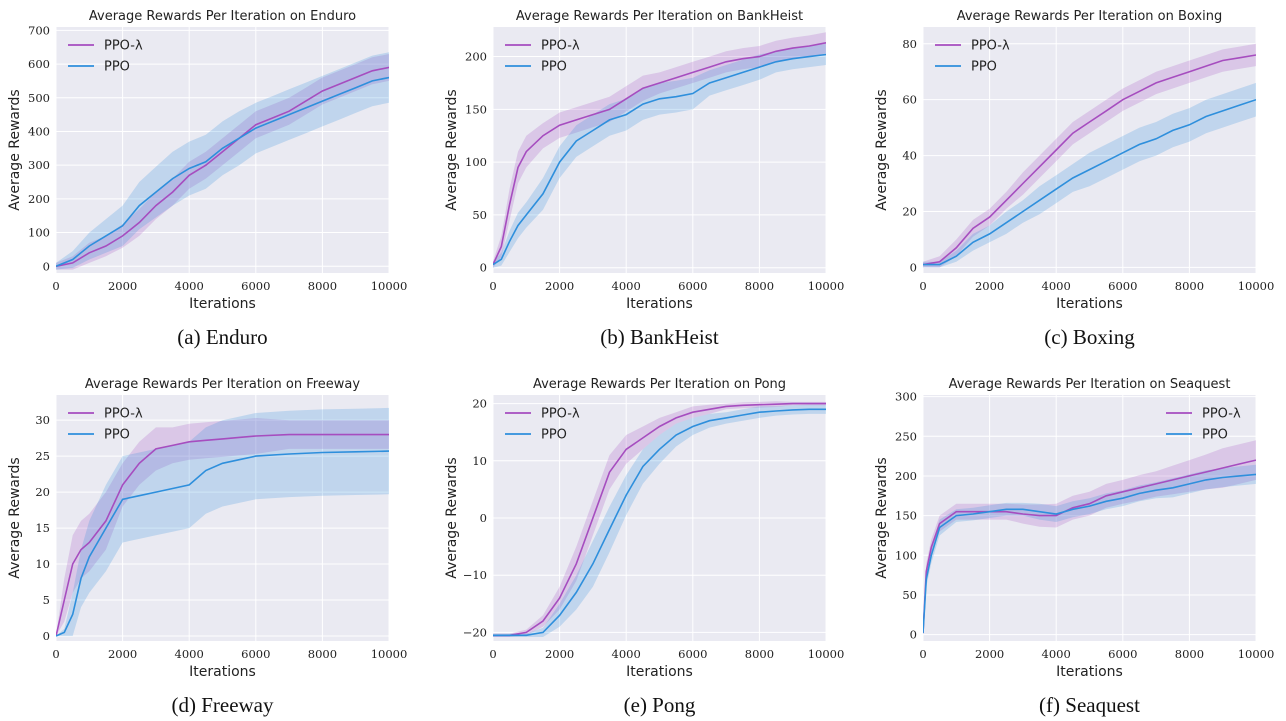 This screenshot has height=721, width=1286. I want to click on y-tick-label: 60, so click(909, 100).